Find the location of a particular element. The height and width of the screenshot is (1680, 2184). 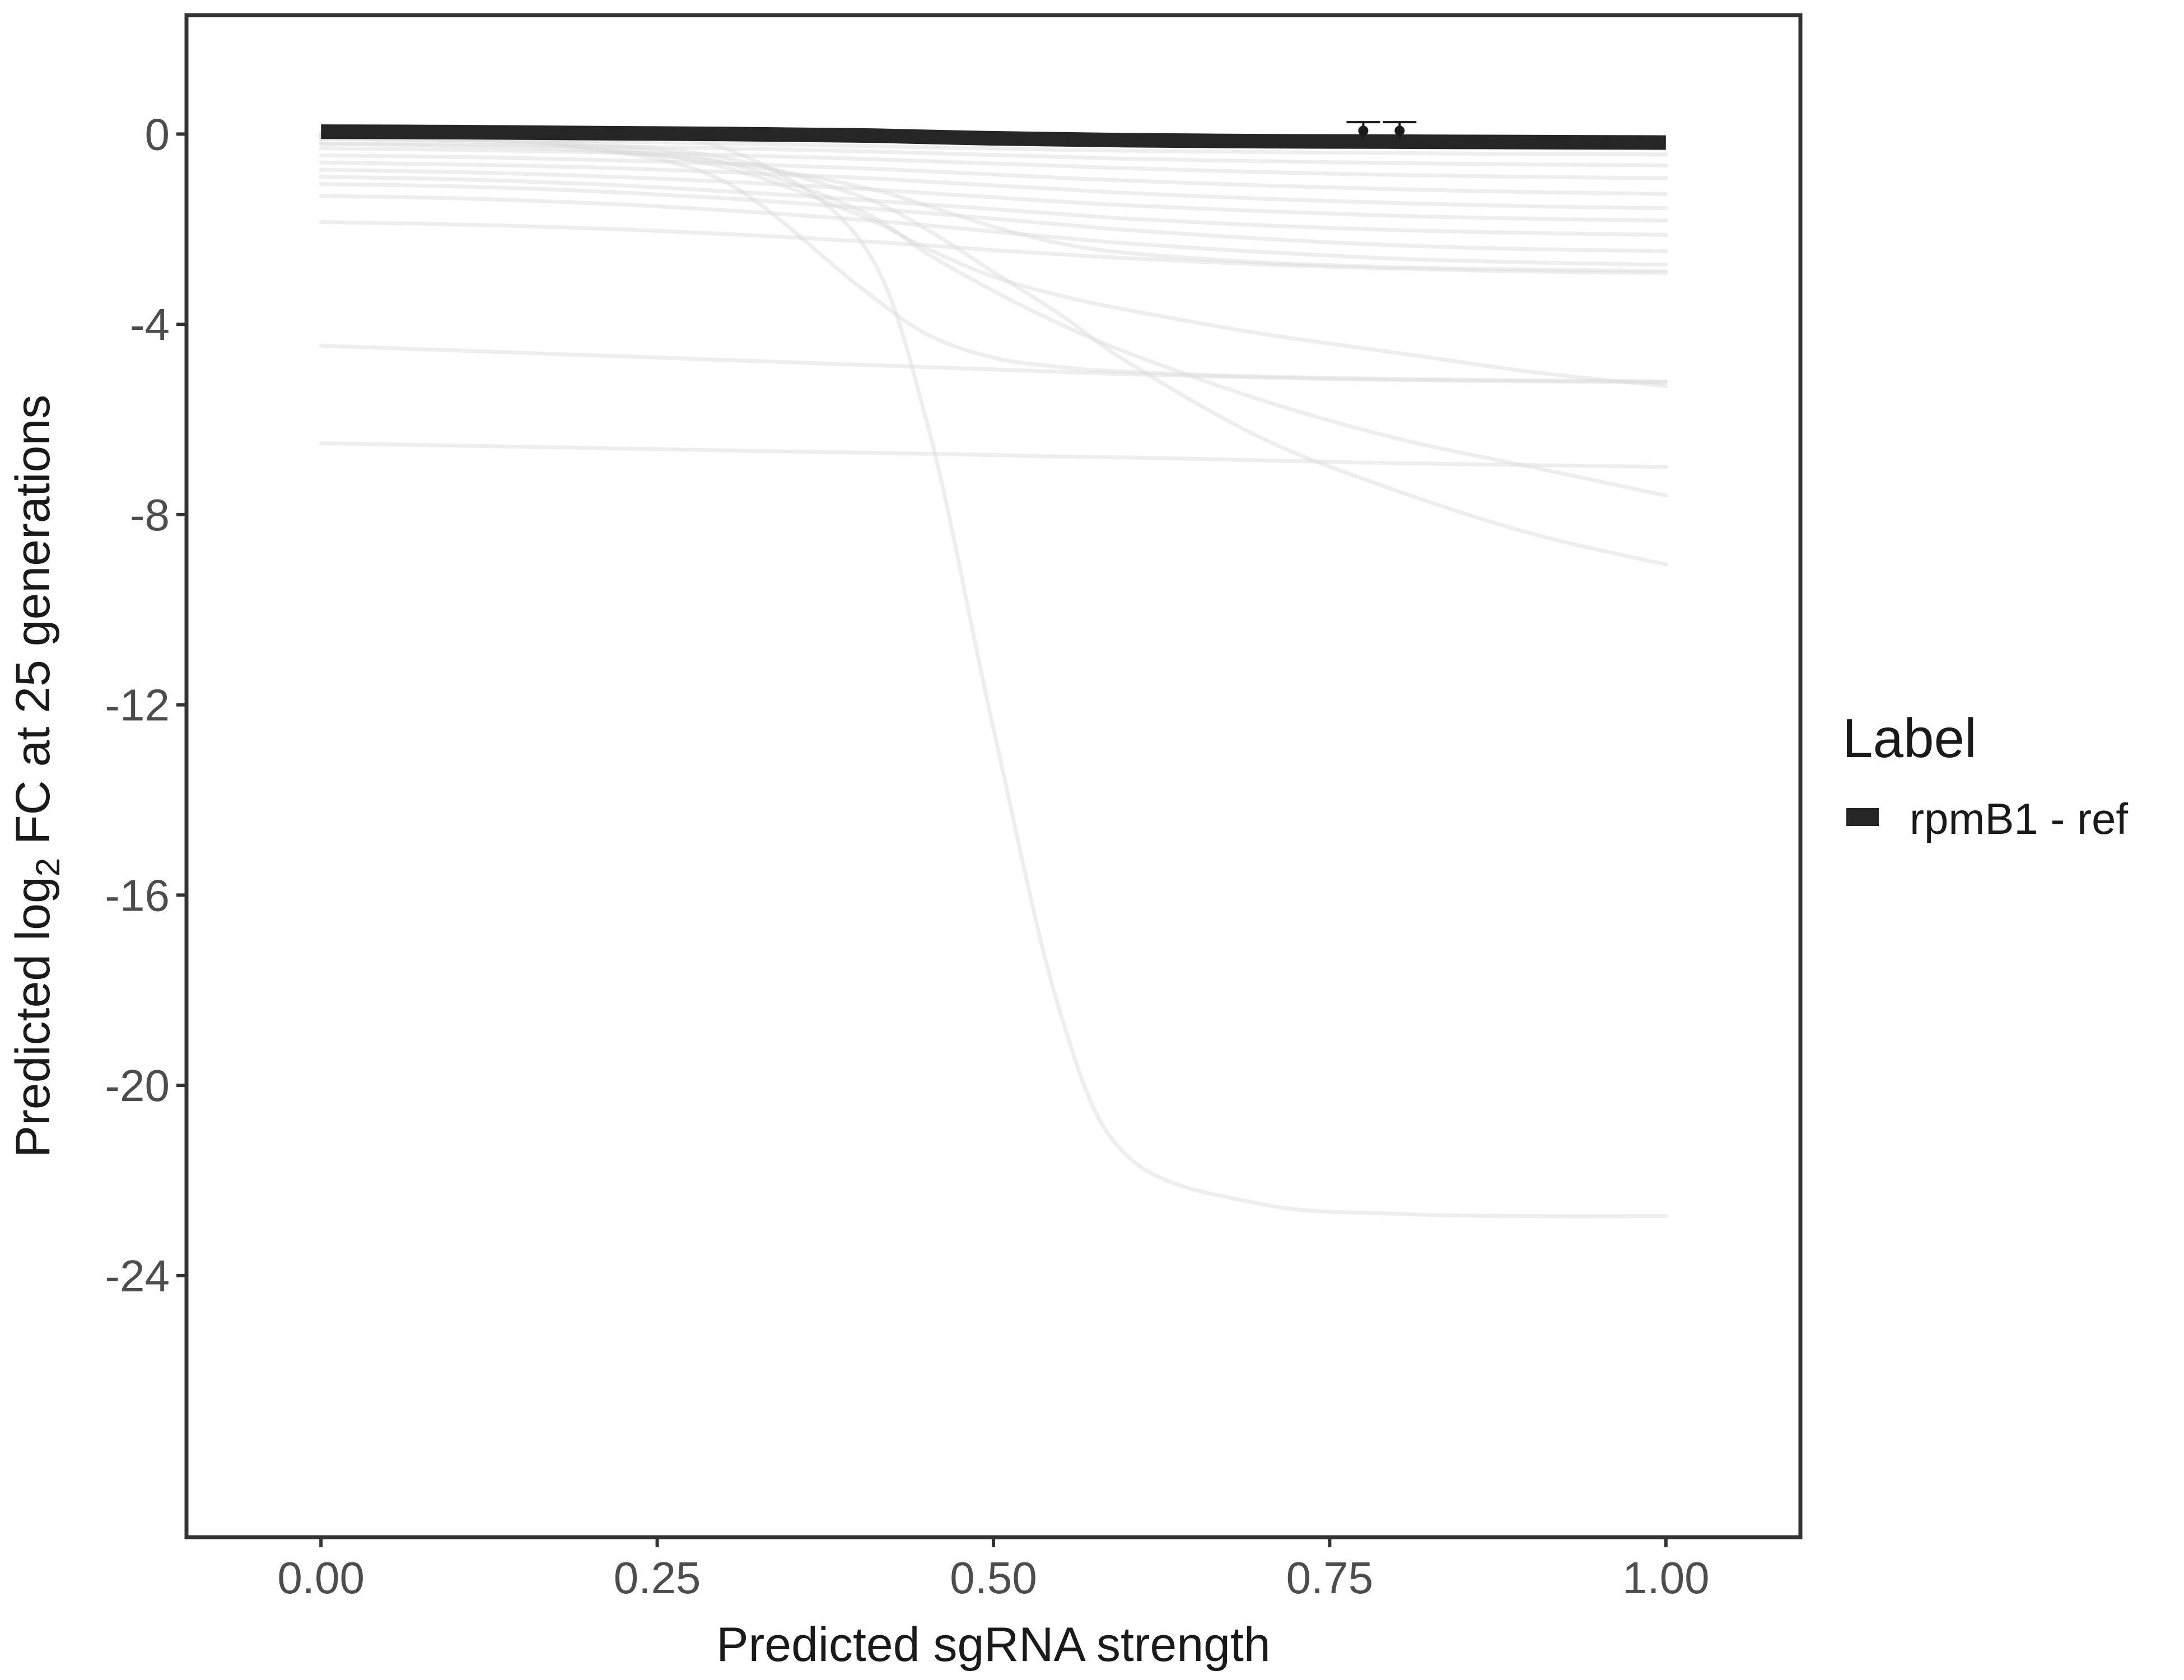

y-tick-label-0: 0 is located at coordinates (158, 134).